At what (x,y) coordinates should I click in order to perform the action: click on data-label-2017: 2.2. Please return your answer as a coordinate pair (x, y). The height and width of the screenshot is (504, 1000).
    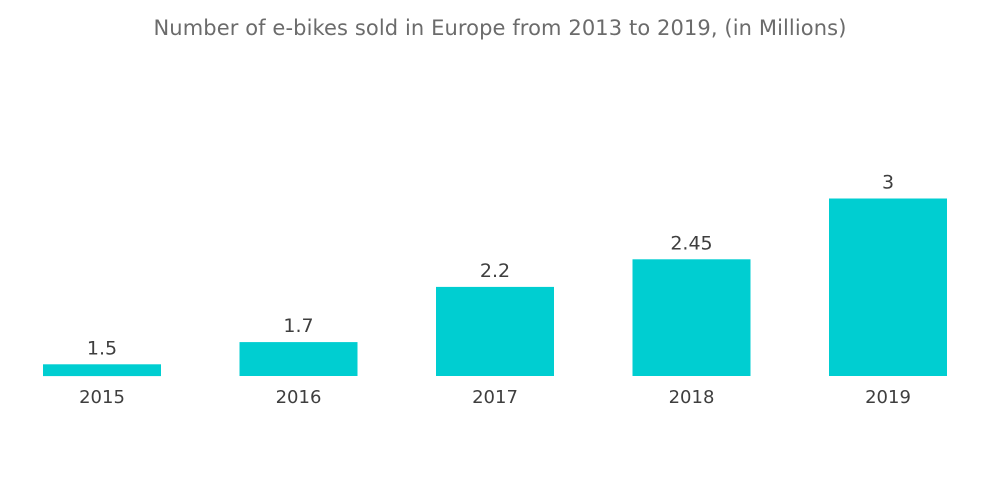
    Looking at the image, I should click on (495, 271).